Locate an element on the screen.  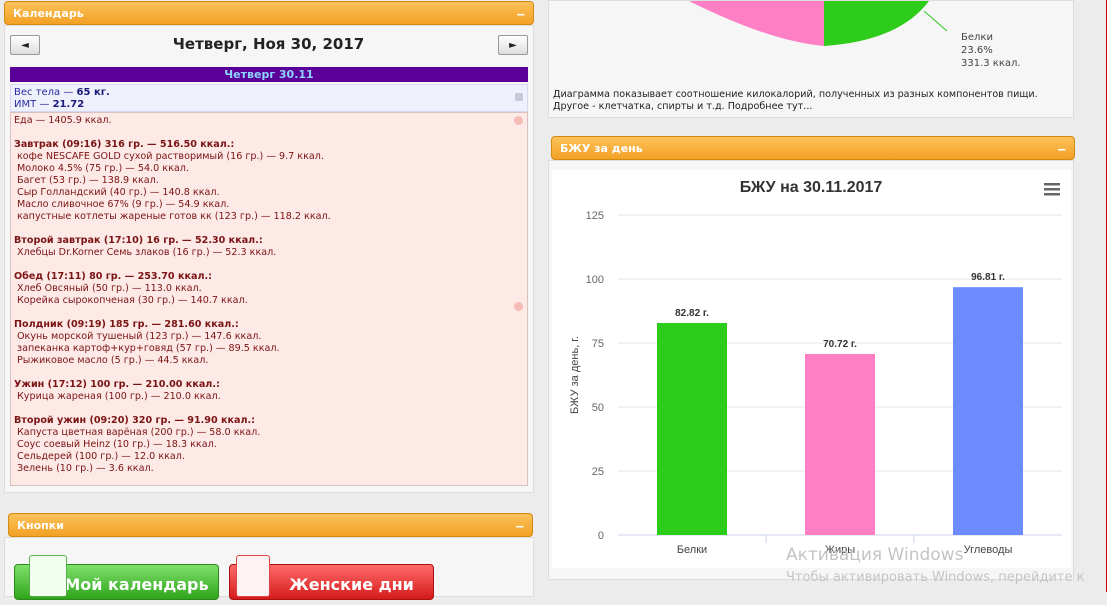
bmi-value: 21.72 is located at coordinates (68, 104).